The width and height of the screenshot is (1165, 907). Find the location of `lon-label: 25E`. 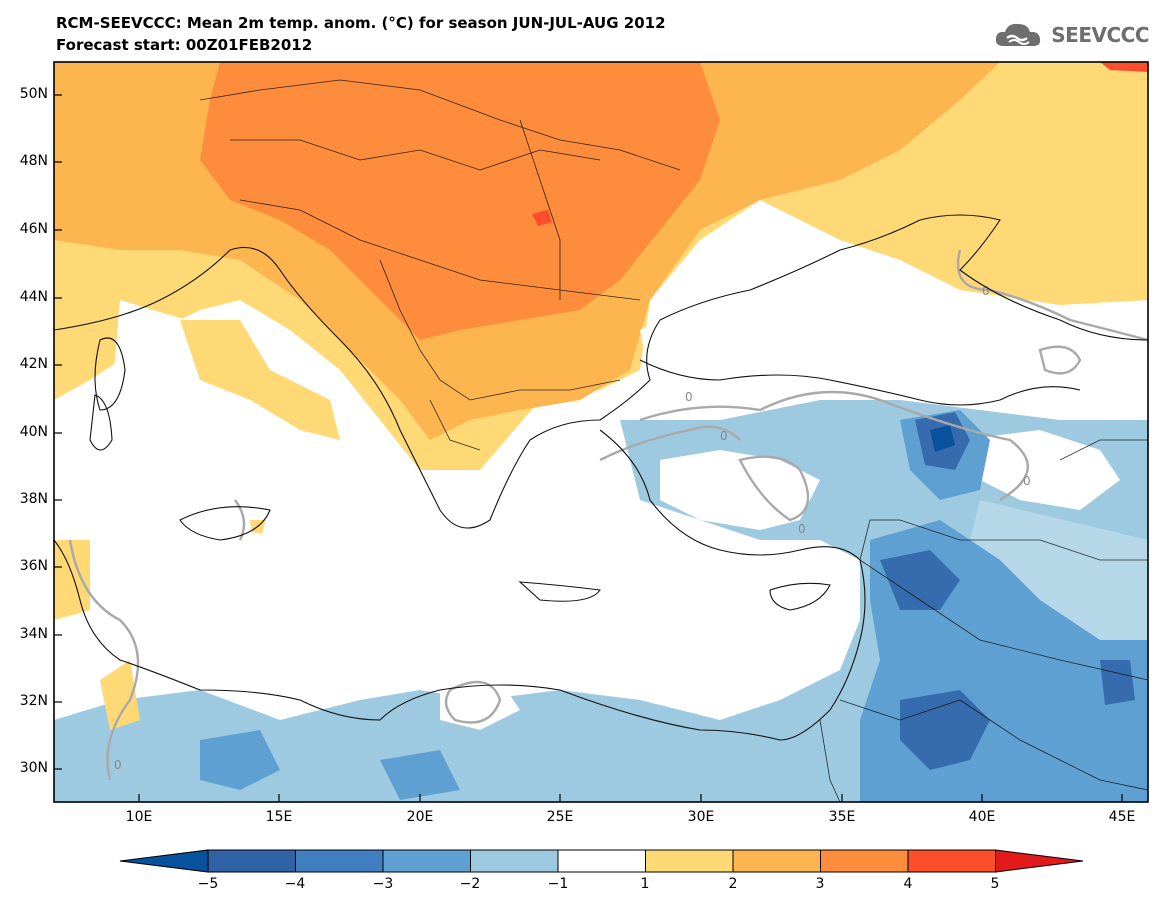

lon-label: 25E is located at coordinates (560, 817).